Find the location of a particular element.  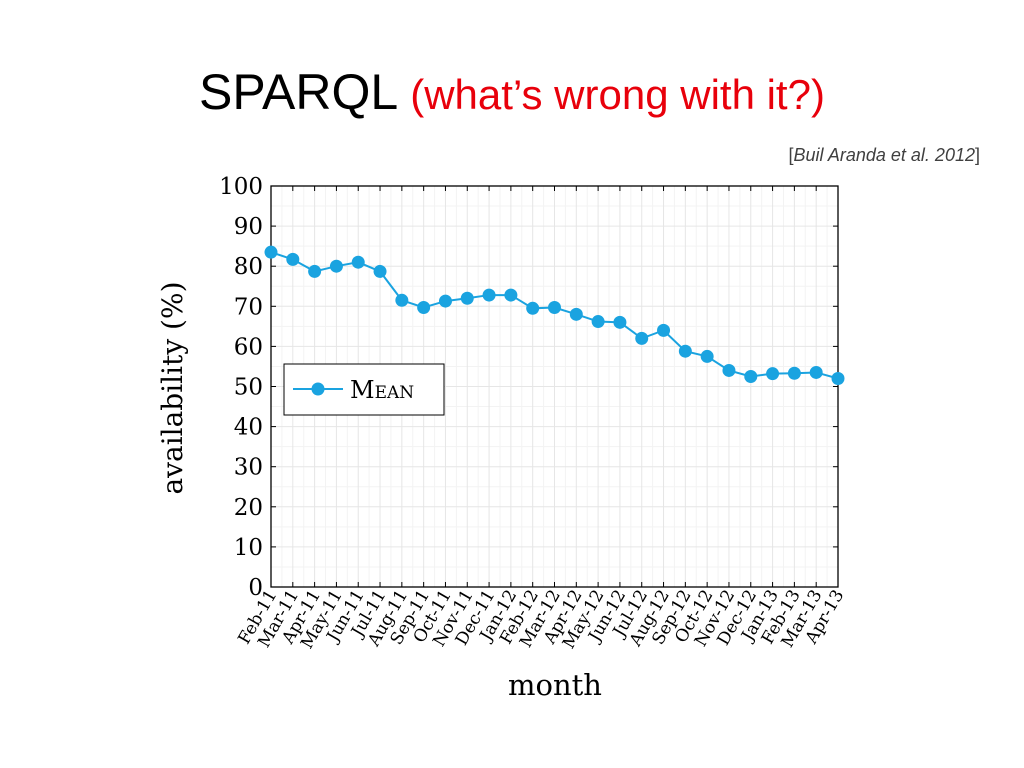

legend: Mean is located at coordinates (364, 389).